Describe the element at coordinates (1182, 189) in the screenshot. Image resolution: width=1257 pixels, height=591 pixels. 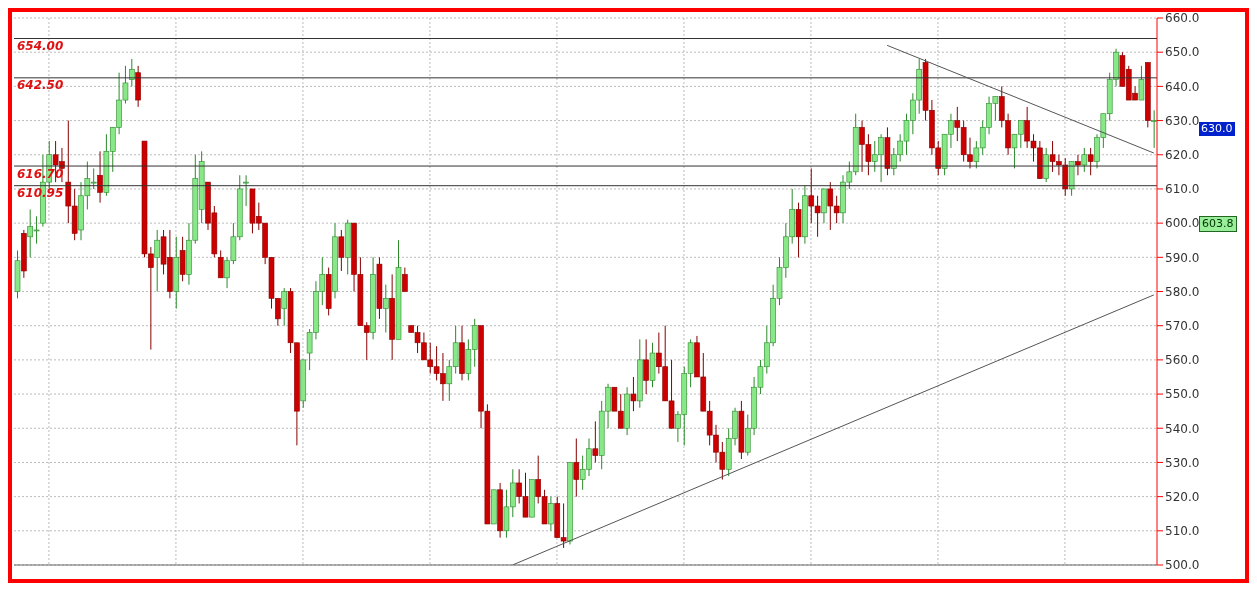
I see `y-tick-label: 610.0` at that location.